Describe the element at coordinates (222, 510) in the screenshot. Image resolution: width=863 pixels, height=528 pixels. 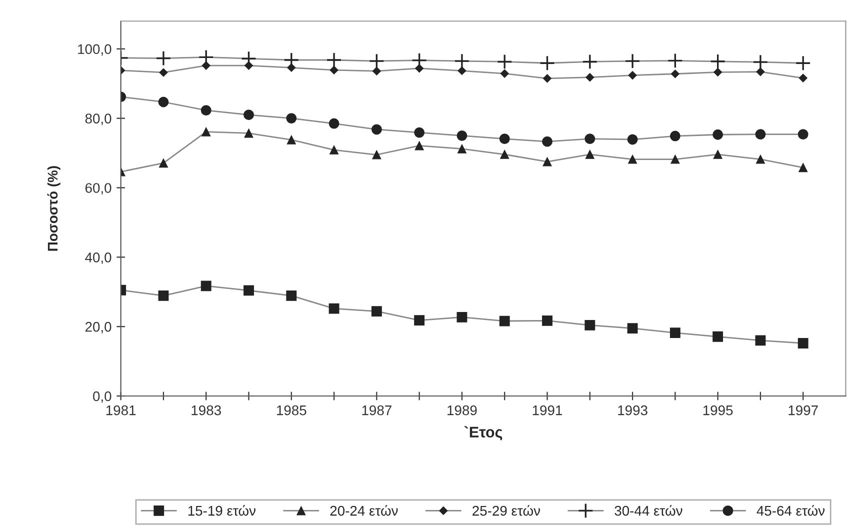
I see `legend-label: 15-19 ετών` at that location.